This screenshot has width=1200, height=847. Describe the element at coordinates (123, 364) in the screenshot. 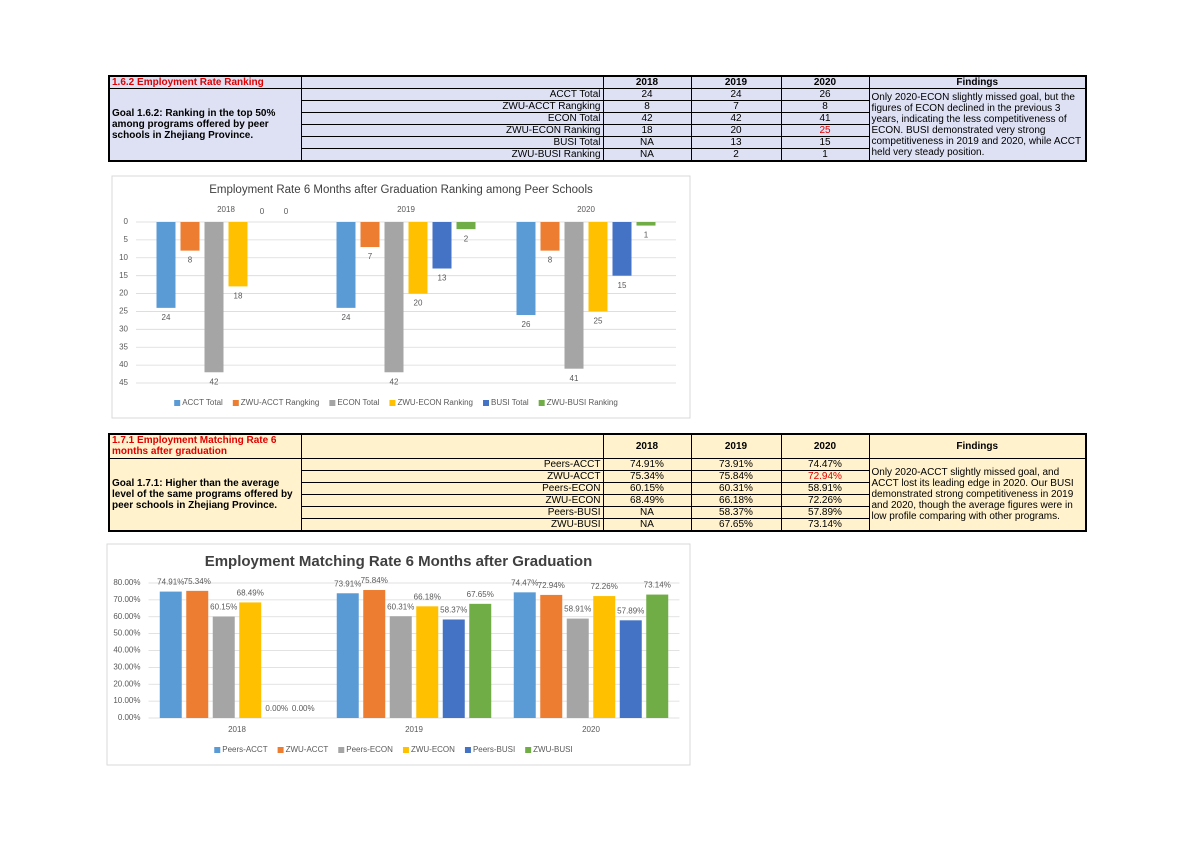

I see `y-tick-label: 40` at that location.